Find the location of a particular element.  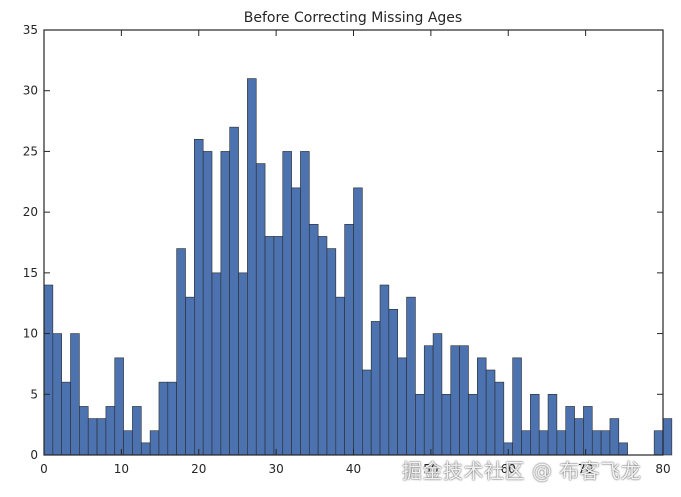

chart-title: Before Correcting Missing Ages is located at coordinates (353, 18).